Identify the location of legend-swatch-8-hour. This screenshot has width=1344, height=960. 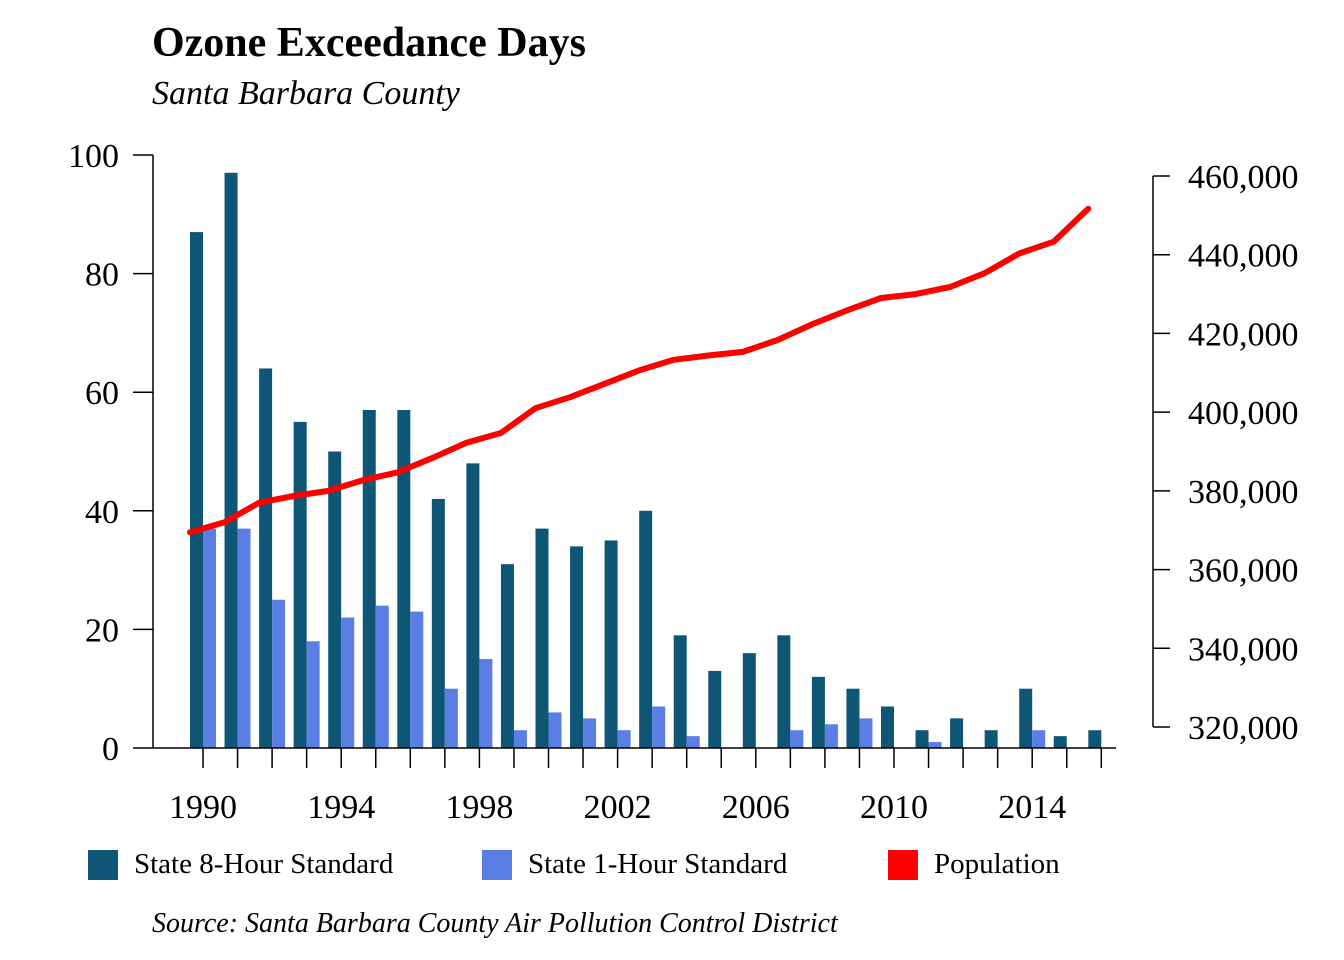
(103, 864).